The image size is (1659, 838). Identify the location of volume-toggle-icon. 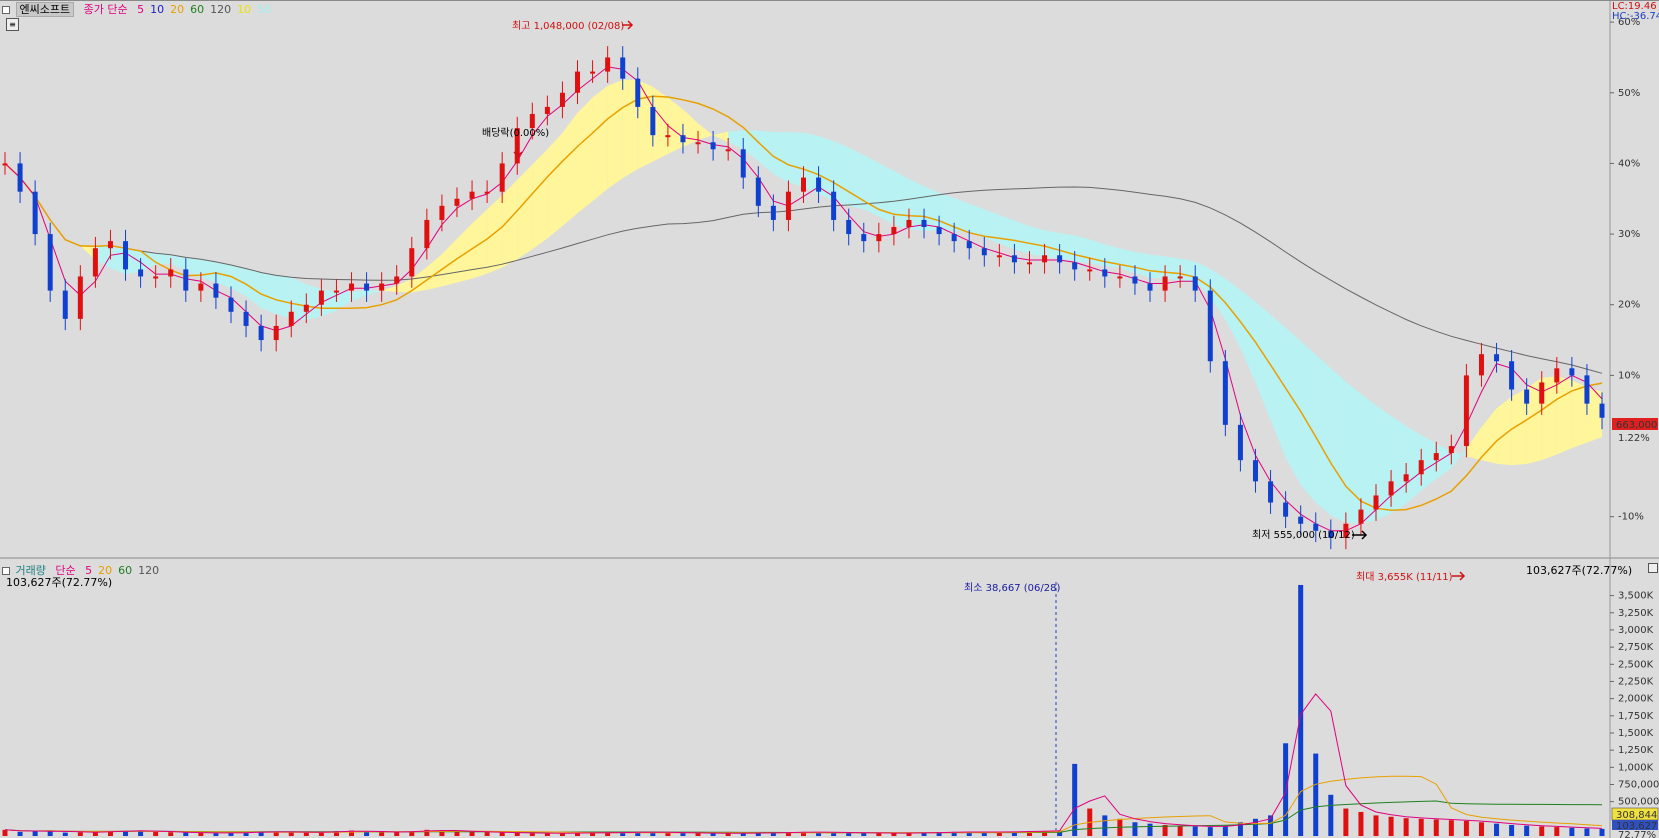
(6, 571).